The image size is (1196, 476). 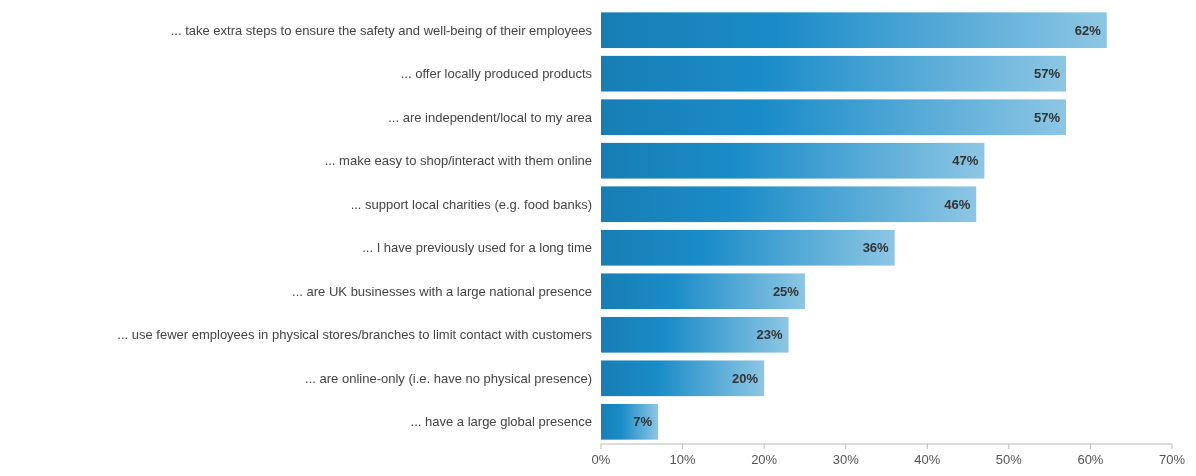 What do you see at coordinates (846, 459) in the screenshot?
I see `x-tick-label: 30%` at bounding box center [846, 459].